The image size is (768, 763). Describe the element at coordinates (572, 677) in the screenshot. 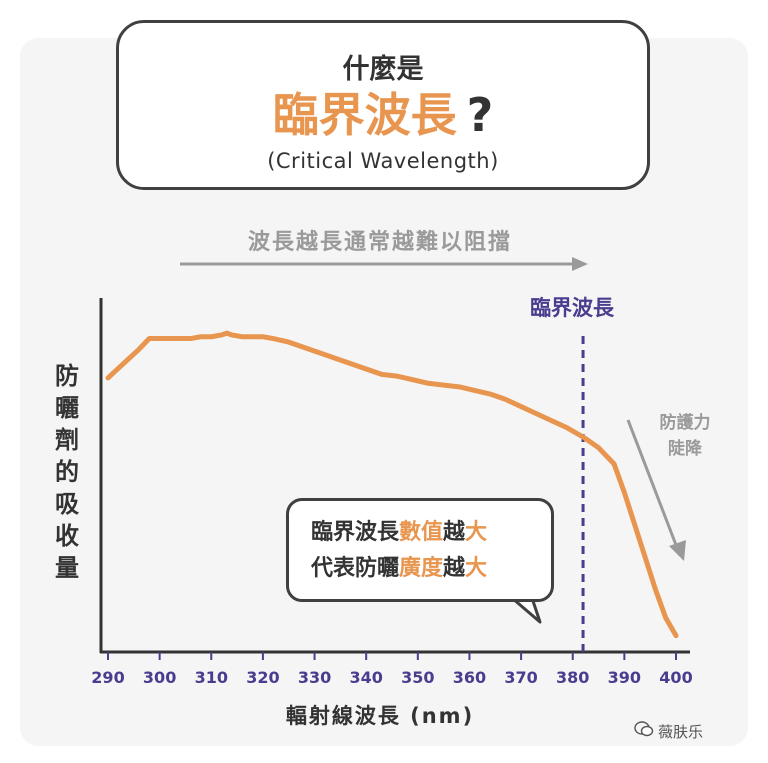

I see `x-tick-label: 380` at that location.